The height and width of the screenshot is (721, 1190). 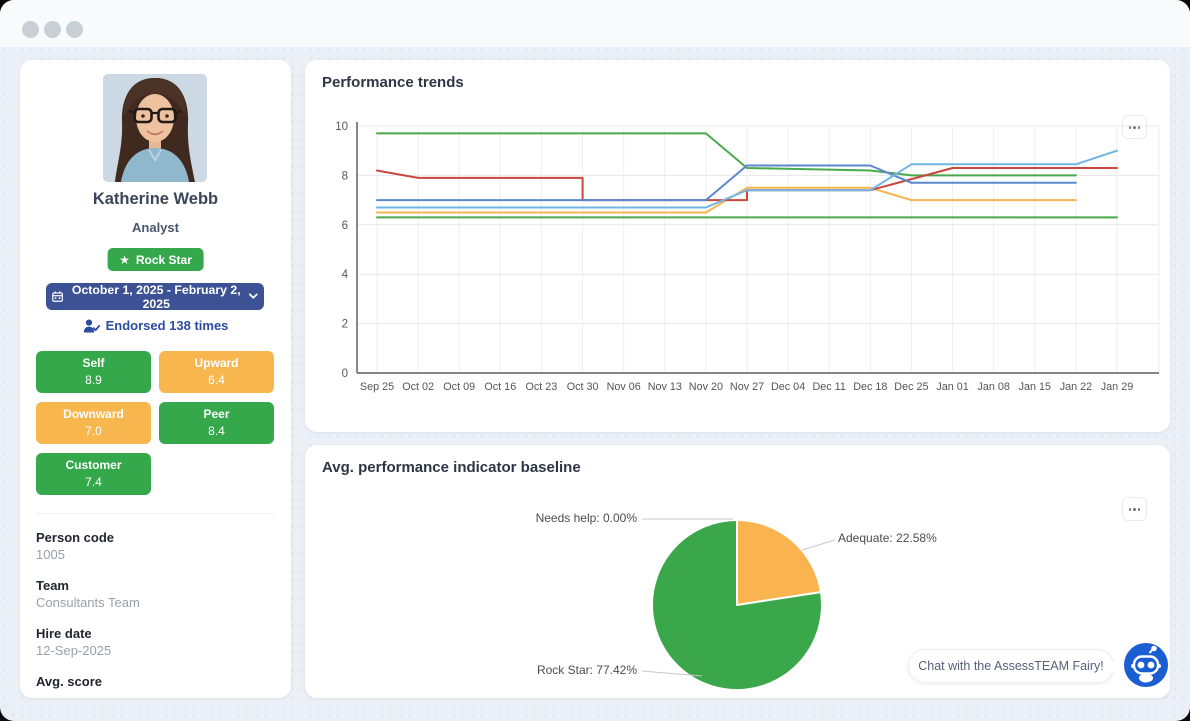 What do you see at coordinates (74, 650) in the screenshot?
I see `detail-value: 12-Sep-2025` at bounding box center [74, 650].